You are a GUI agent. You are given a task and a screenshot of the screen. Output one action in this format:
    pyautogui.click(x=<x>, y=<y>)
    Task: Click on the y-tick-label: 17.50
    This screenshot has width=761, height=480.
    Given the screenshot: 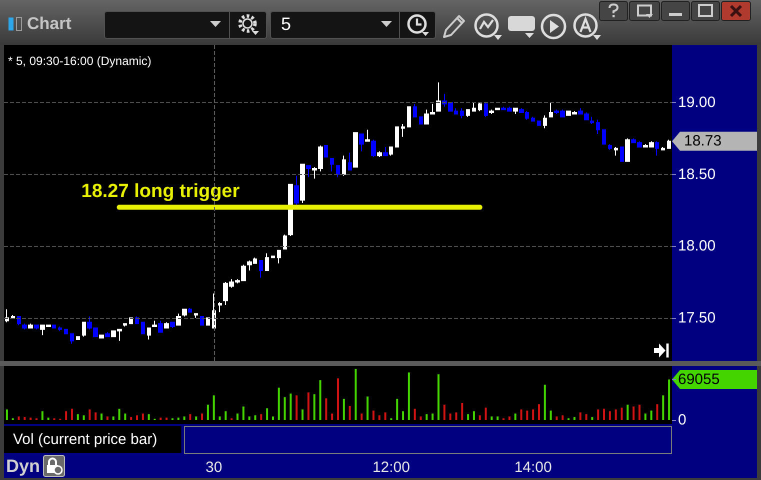 What is the action you would take?
    pyautogui.click(x=697, y=317)
    